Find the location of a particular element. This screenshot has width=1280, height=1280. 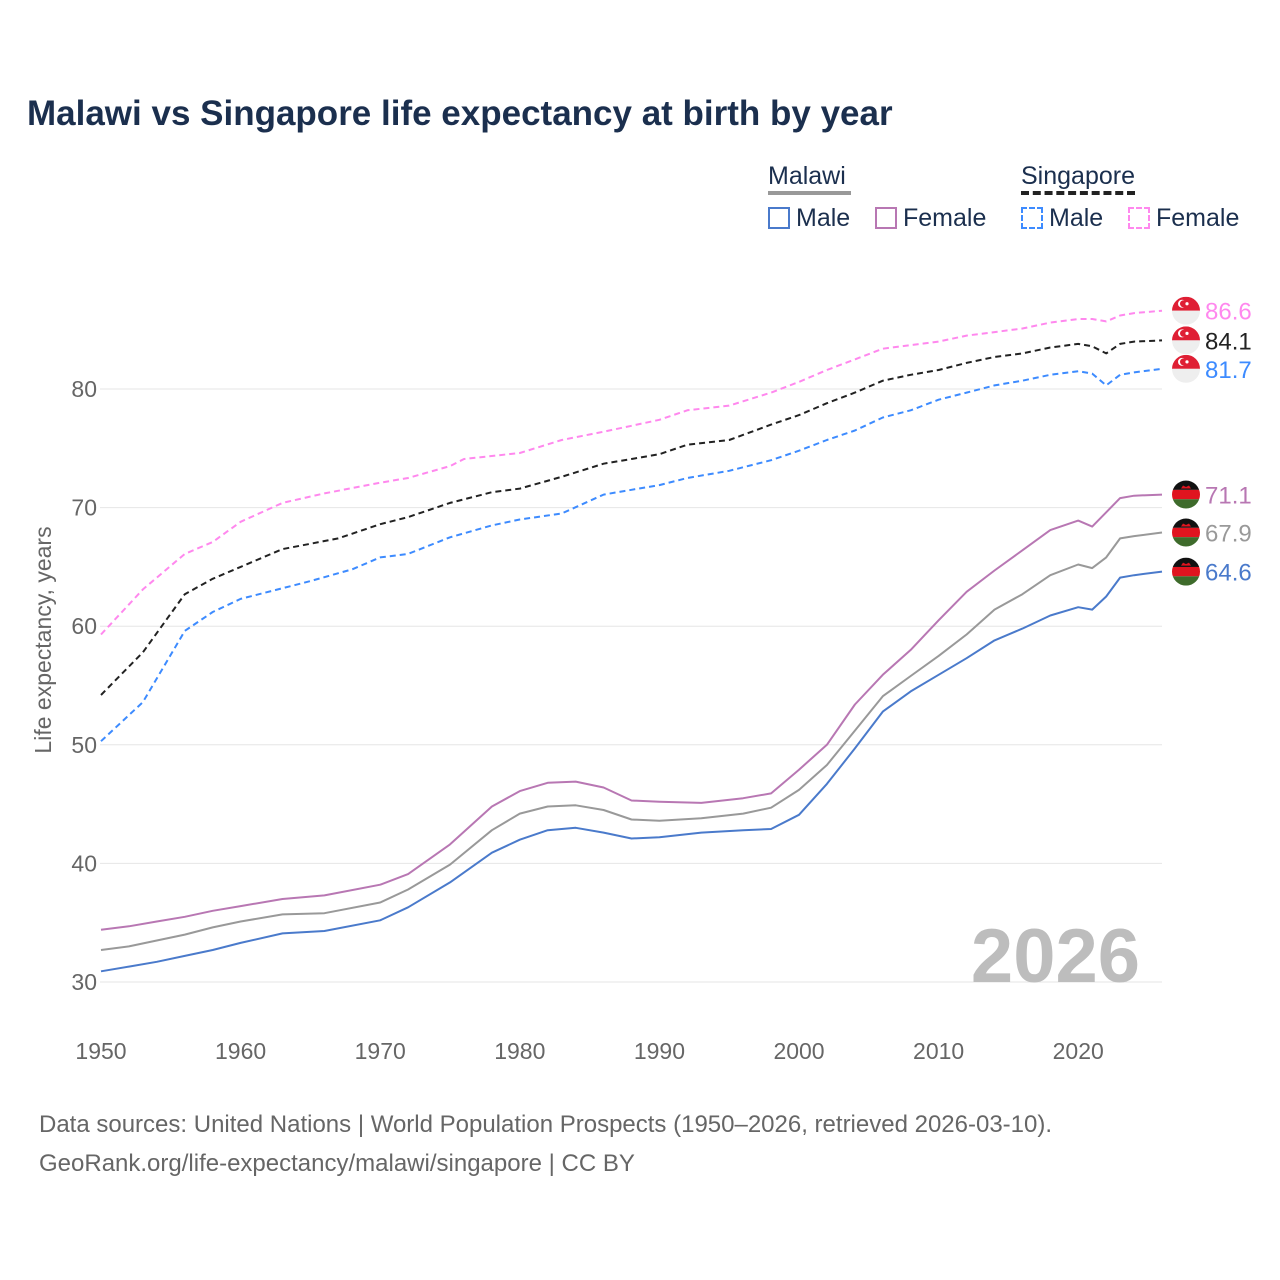

legend-item-singapore-female: Female is located at coordinates (1183, 218).